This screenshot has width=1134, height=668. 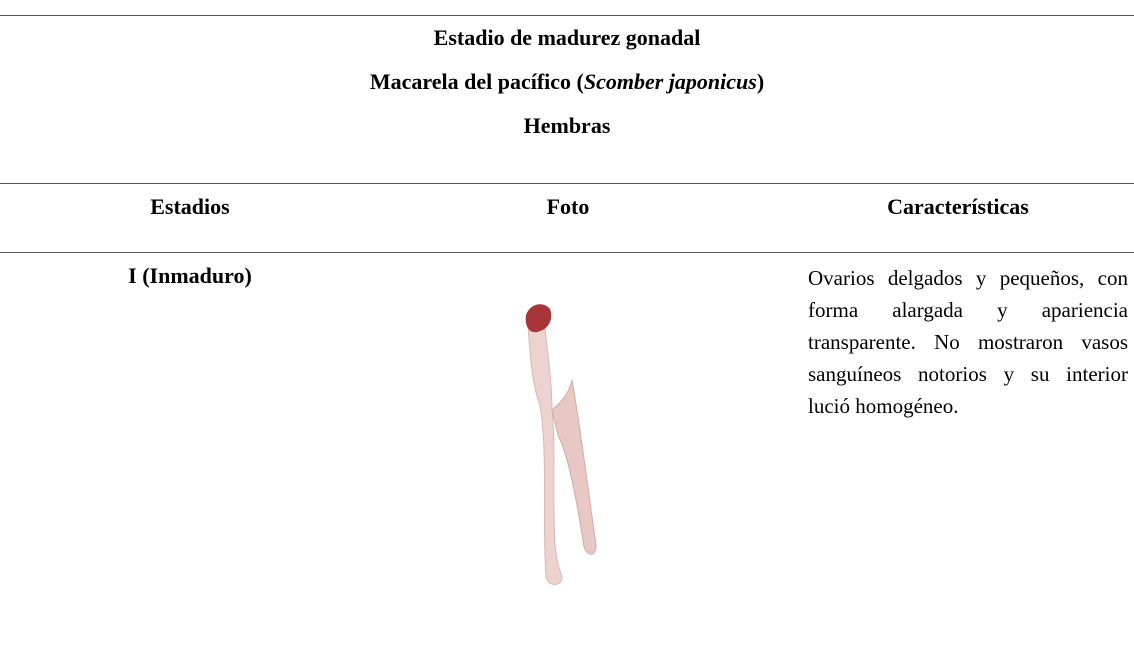 What do you see at coordinates (567, 252) in the screenshot?
I see `header-bottom-rule` at bounding box center [567, 252].